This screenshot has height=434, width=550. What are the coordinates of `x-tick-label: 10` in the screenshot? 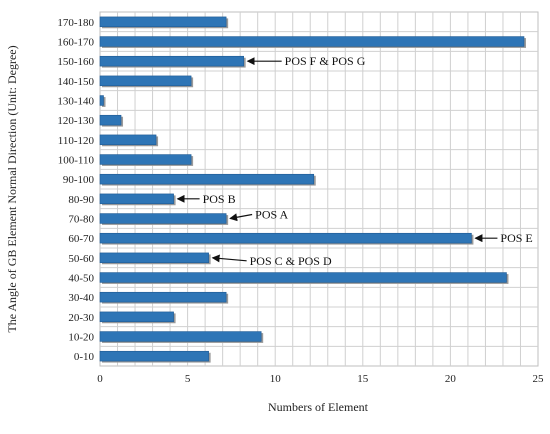 It's located at (276, 379).